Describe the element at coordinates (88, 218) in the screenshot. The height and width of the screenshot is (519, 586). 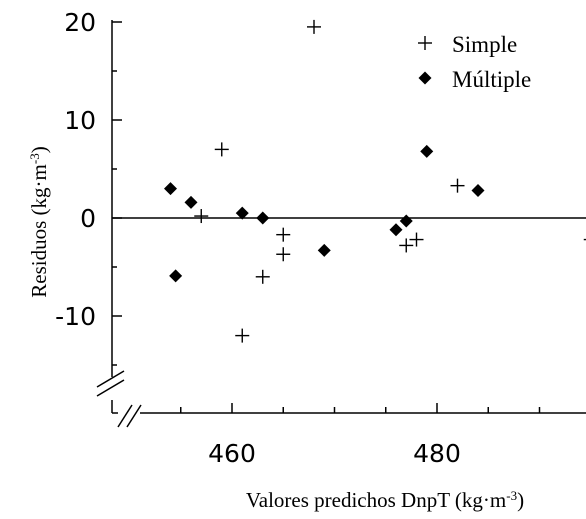
I see `y-tick-label: 0` at that location.